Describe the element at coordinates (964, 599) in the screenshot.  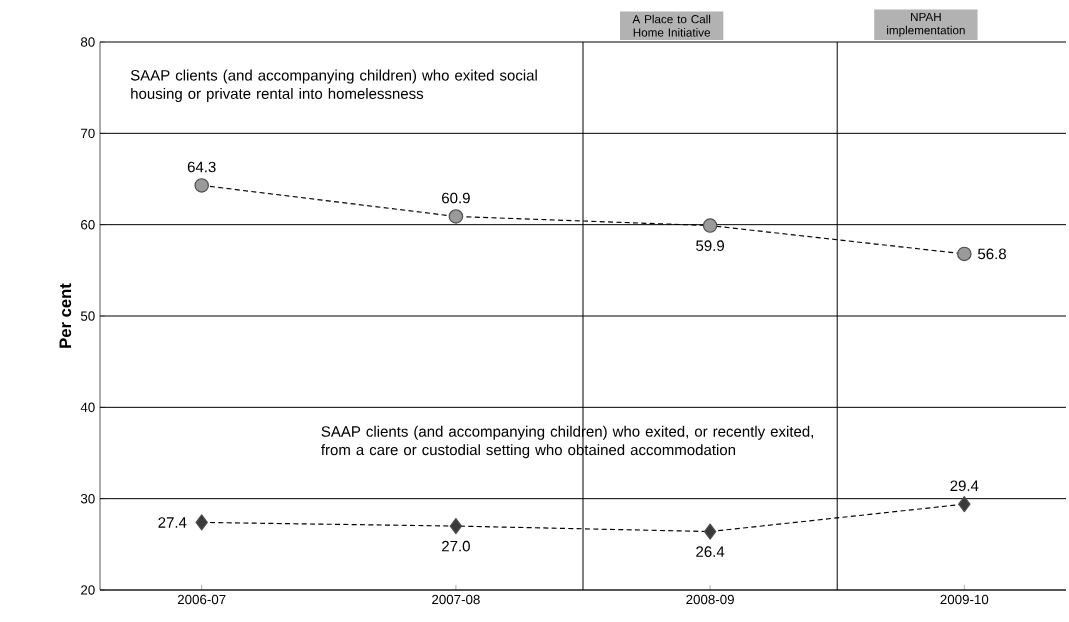
I see `x-tick-label: 2009-10` at that location.